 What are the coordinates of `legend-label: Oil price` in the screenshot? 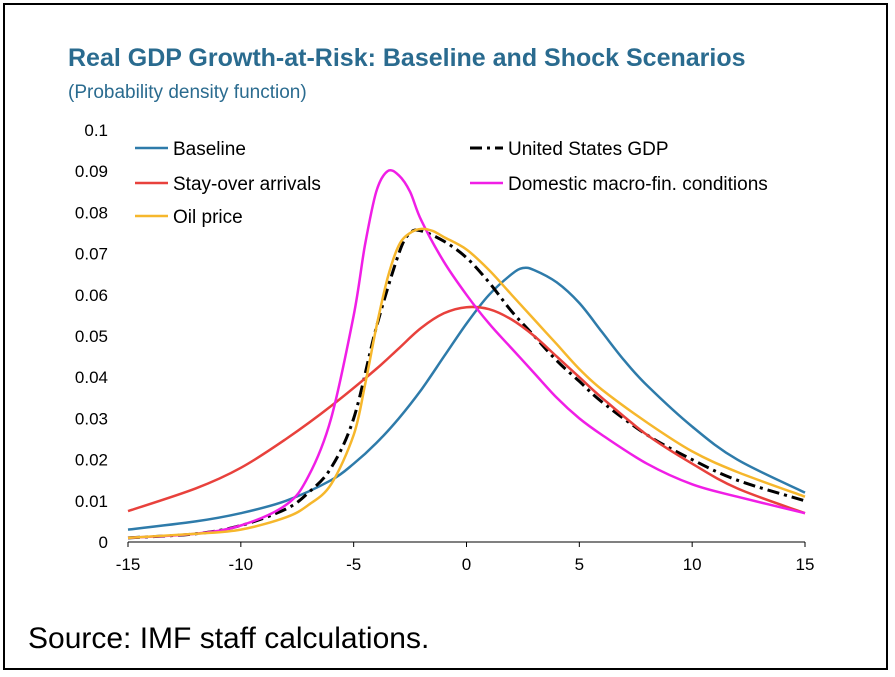 It's located at (208, 217).